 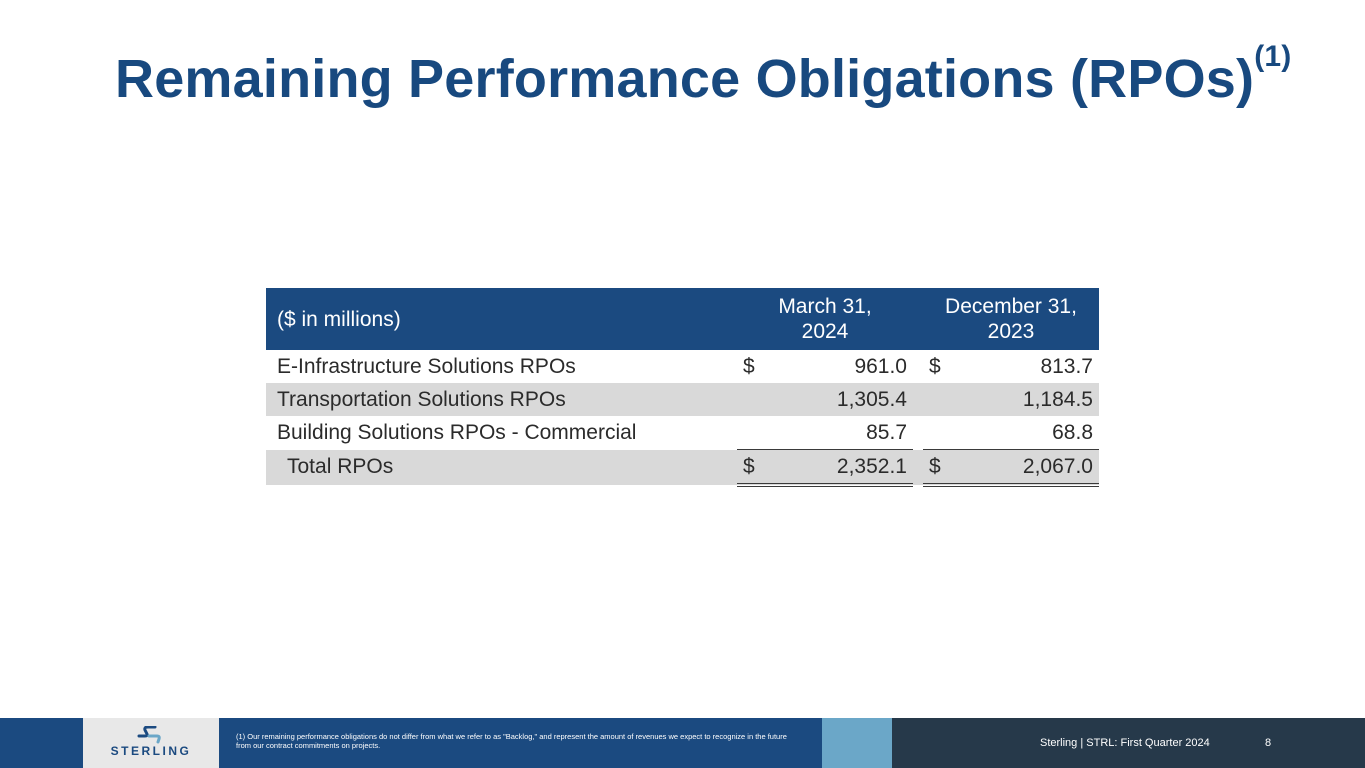 What do you see at coordinates (426, 366) in the screenshot?
I see `row-label: E-Infrastructure Solutions RPOs` at bounding box center [426, 366].